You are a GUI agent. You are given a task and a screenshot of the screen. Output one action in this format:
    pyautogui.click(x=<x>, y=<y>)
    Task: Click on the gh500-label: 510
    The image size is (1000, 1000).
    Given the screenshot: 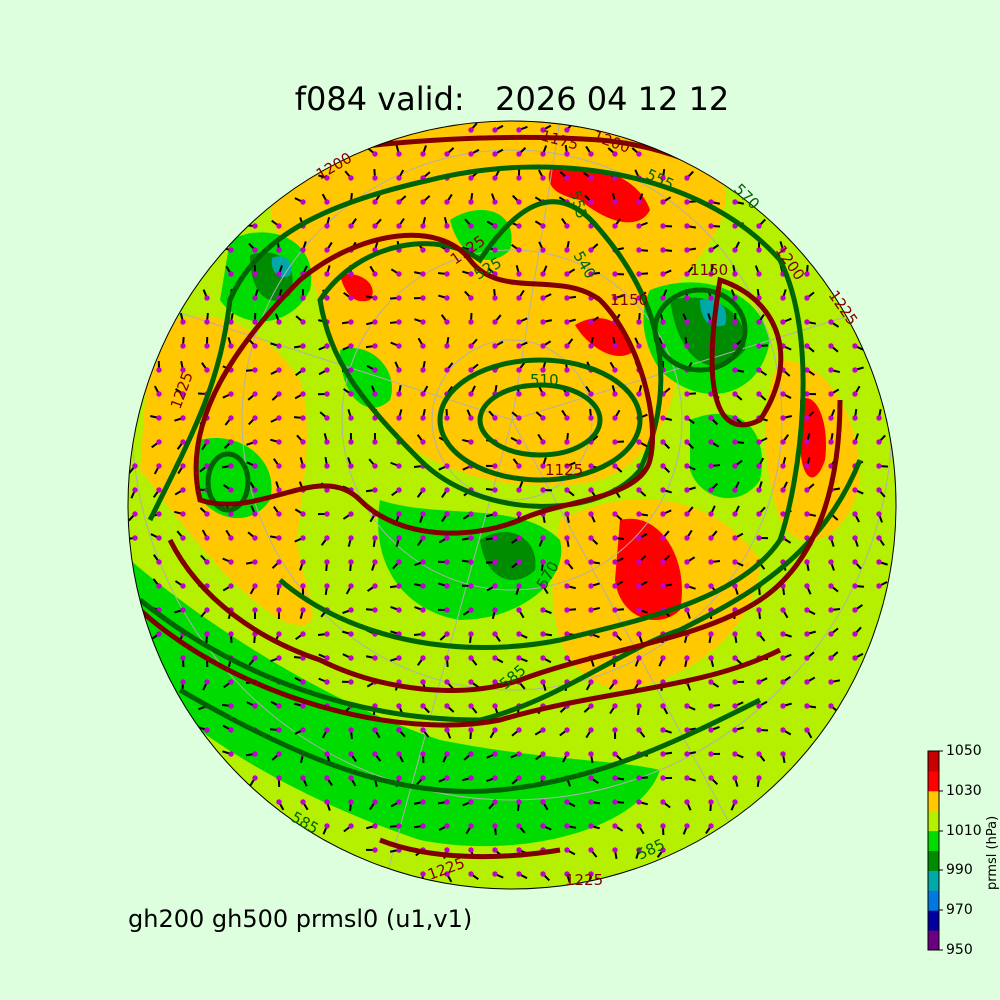 What is the action you would take?
    pyautogui.click(x=544, y=380)
    